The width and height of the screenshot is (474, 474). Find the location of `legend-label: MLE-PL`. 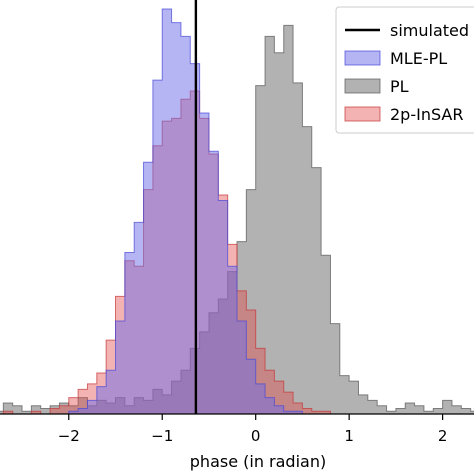

legend-label: MLE-PL is located at coordinates (418, 58).